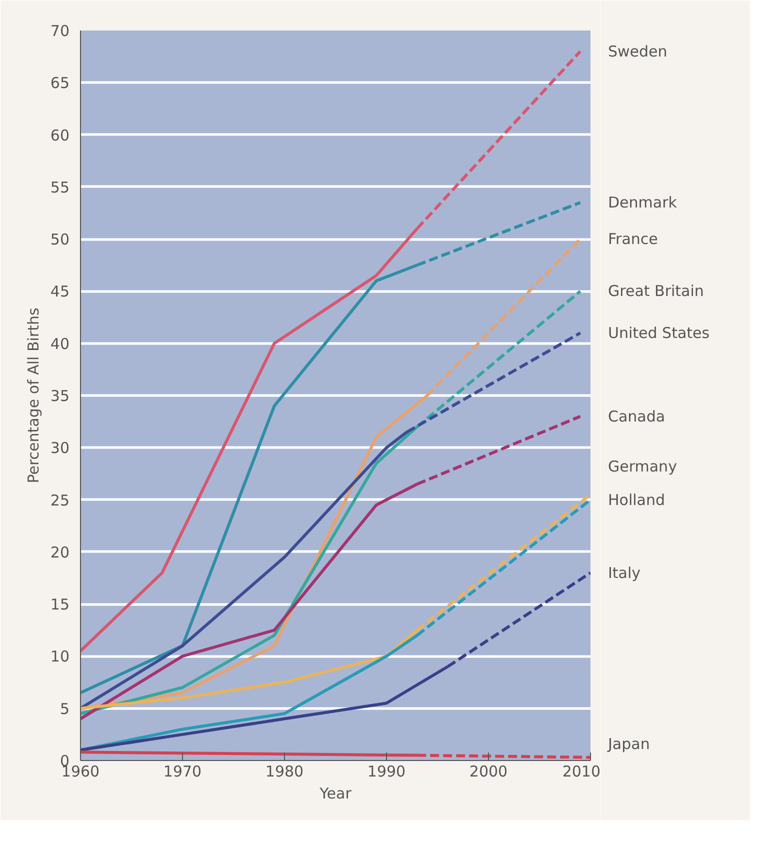 This screenshot has height=856, width=775. What do you see at coordinates (643, 466) in the screenshot?
I see `series-label: Germany` at bounding box center [643, 466].